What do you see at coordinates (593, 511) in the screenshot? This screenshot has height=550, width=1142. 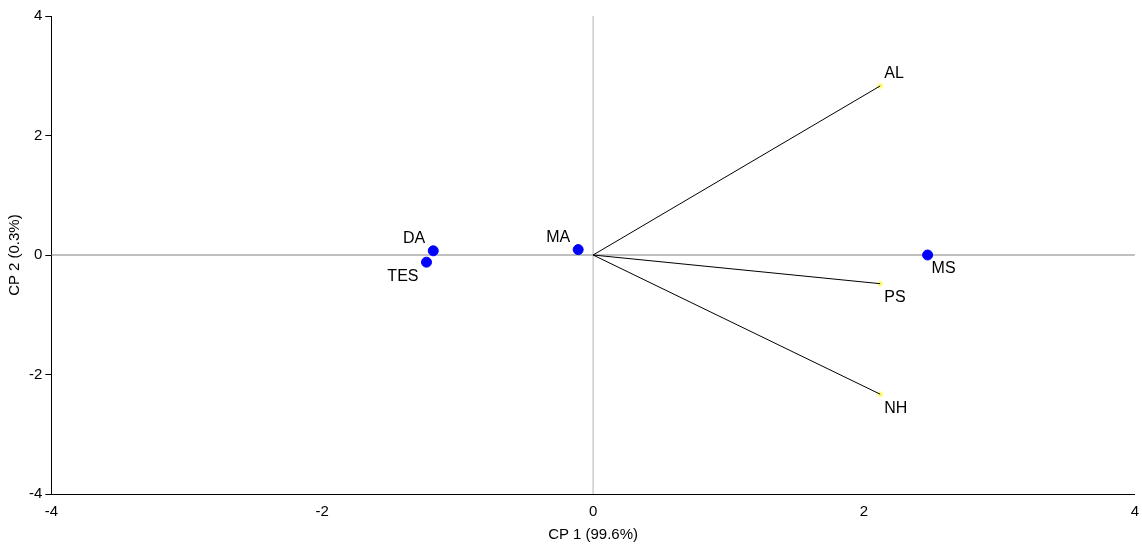 I see `x-tick-label: 0` at bounding box center [593, 511].